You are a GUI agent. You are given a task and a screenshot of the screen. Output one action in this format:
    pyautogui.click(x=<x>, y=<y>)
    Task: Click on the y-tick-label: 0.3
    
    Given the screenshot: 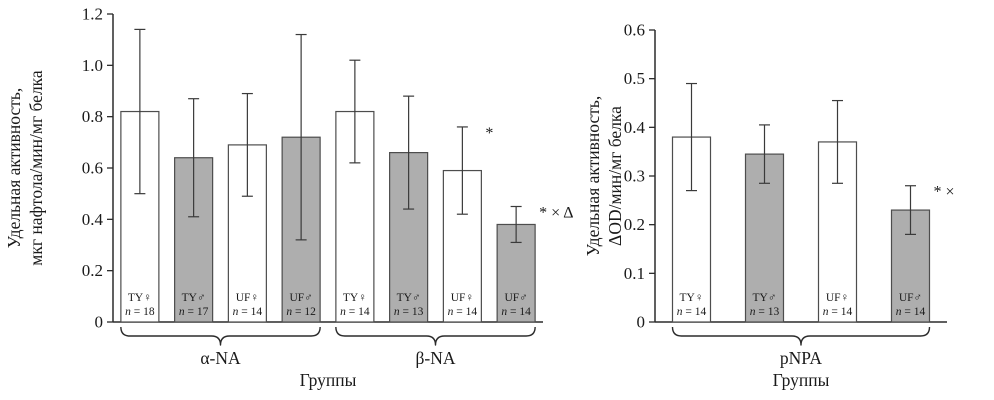 What is the action you would take?
    pyautogui.click(x=634, y=176)
    